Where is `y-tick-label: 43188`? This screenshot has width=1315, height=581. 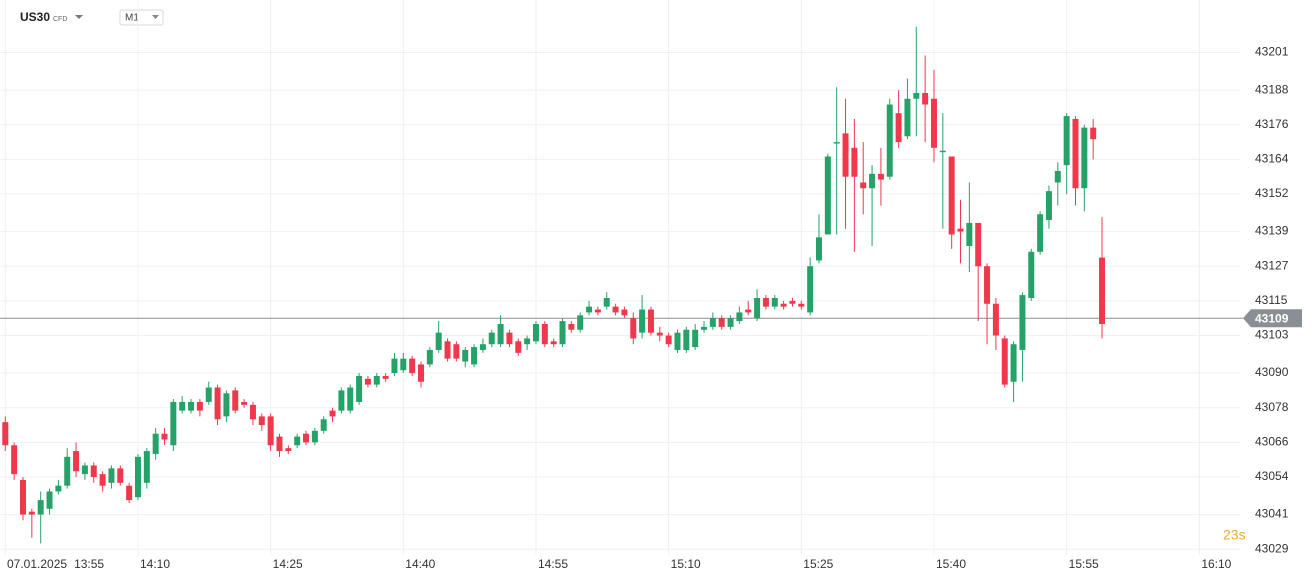 y-tick-label: 43188 is located at coordinates (1272, 89).